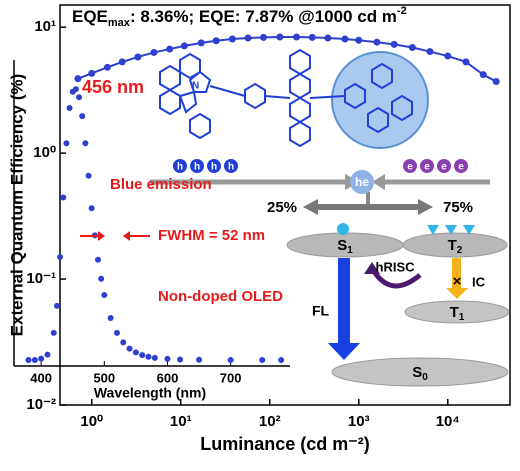 The image size is (520, 471). I want to click on fl-arrow, so click(344, 300).